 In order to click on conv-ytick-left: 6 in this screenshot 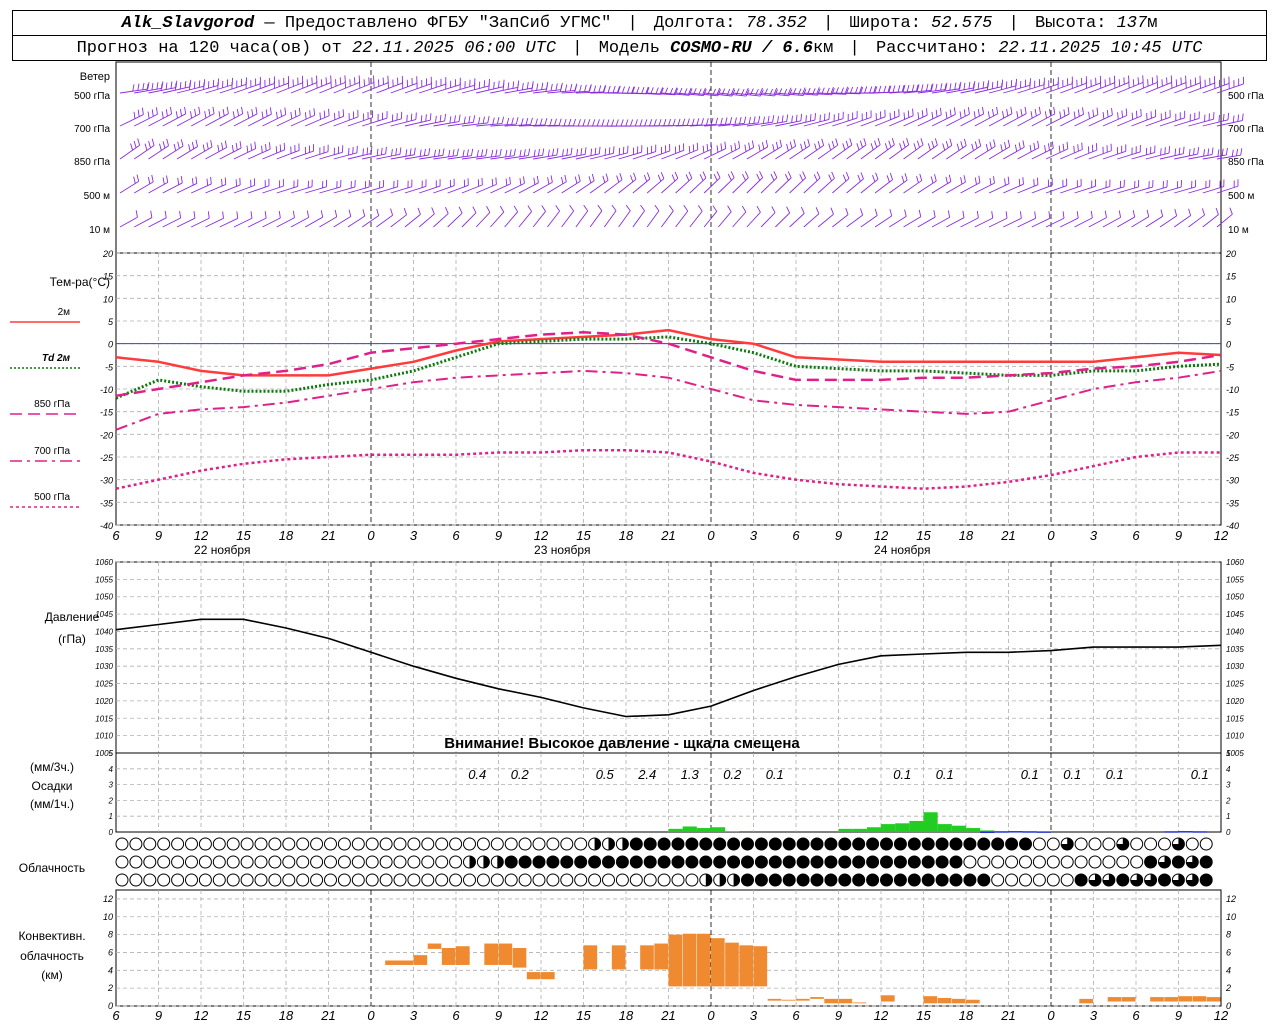, I will do `click(110, 952)`.